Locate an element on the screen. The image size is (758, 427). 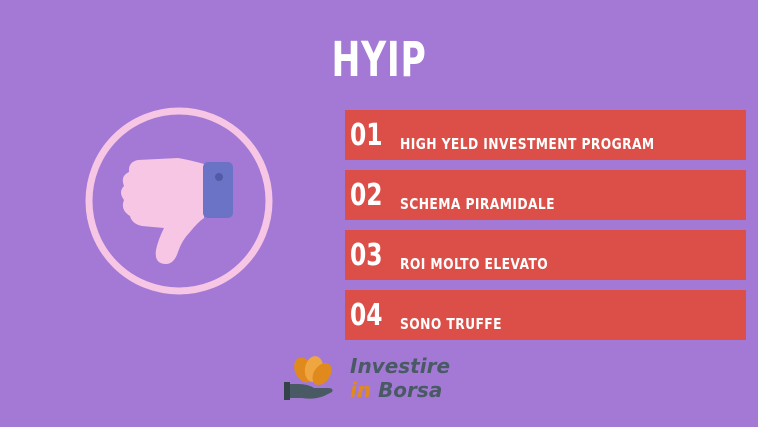
item-label: SONO TRUFFE is located at coordinates (451, 324).